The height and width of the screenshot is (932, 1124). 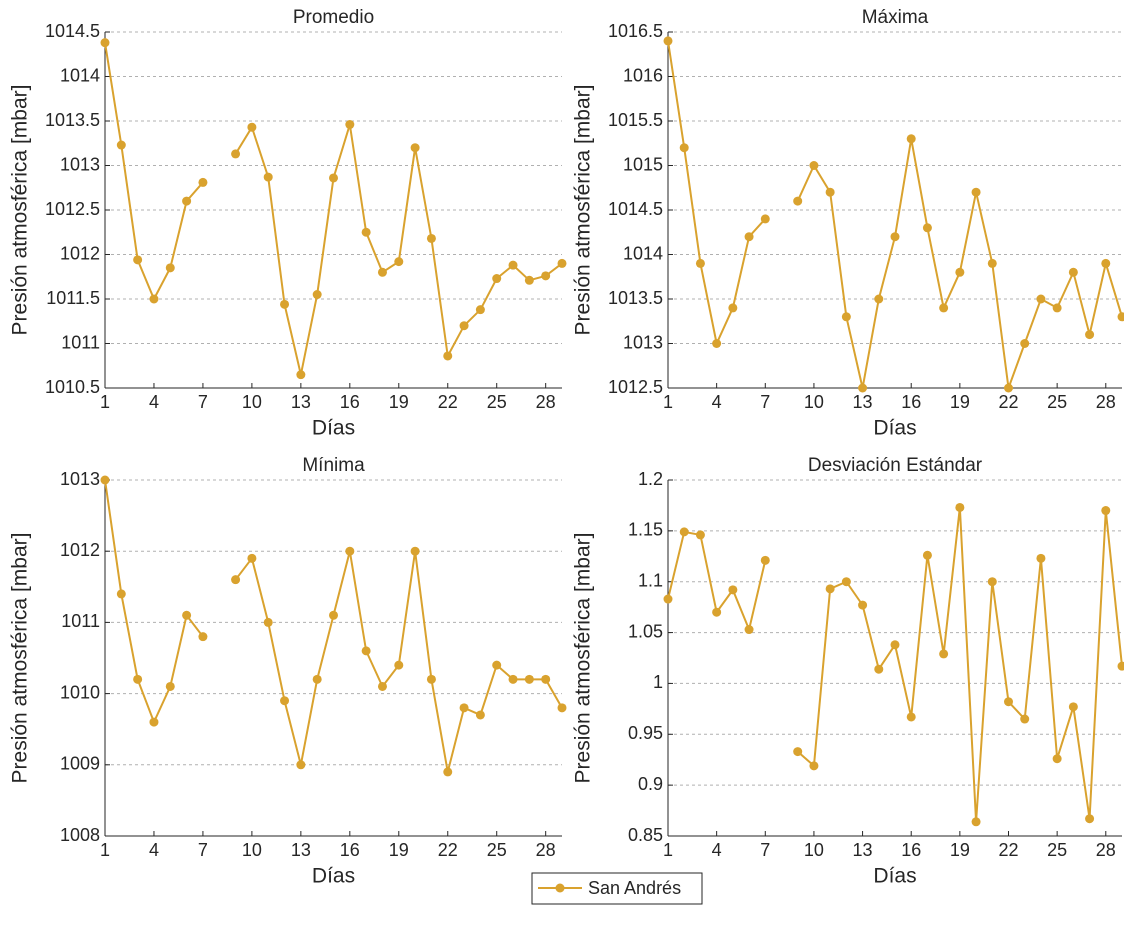 What do you see at coordinates (643, 164) in the screenshot?
I see `y-tick-label: 1015` at bounding box center [643, 164].